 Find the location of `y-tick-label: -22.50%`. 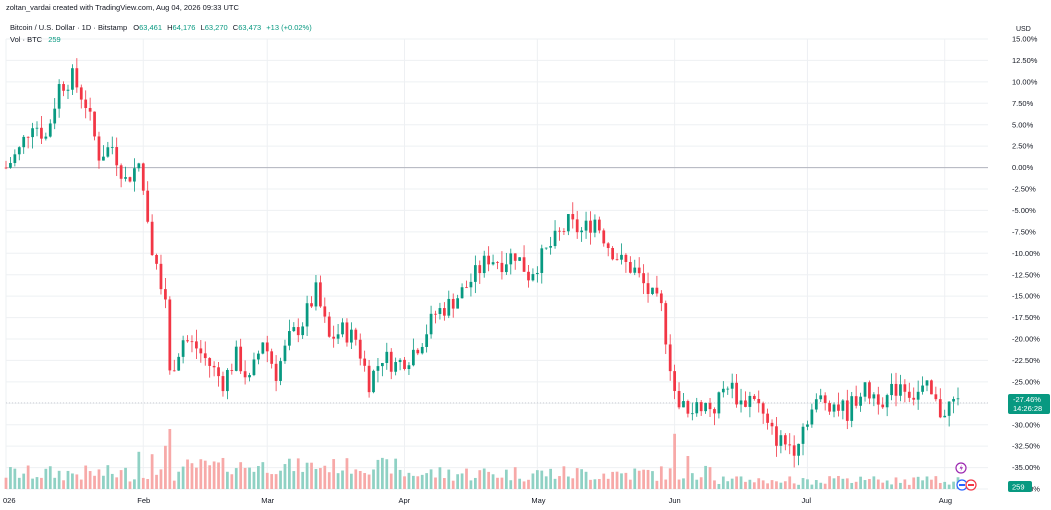

y-tick-label: -22.50% is located at coordinates (1026, 360).